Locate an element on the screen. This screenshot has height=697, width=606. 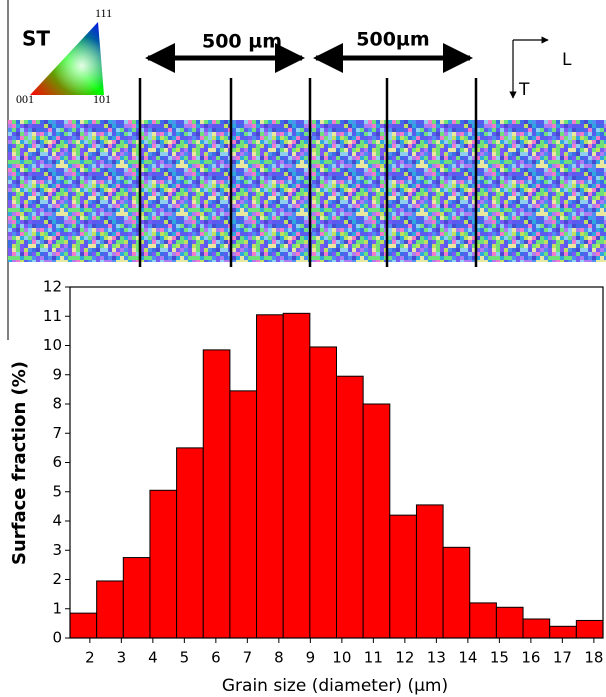
x-tick-label: 6 is located at coordinates (216, 658).